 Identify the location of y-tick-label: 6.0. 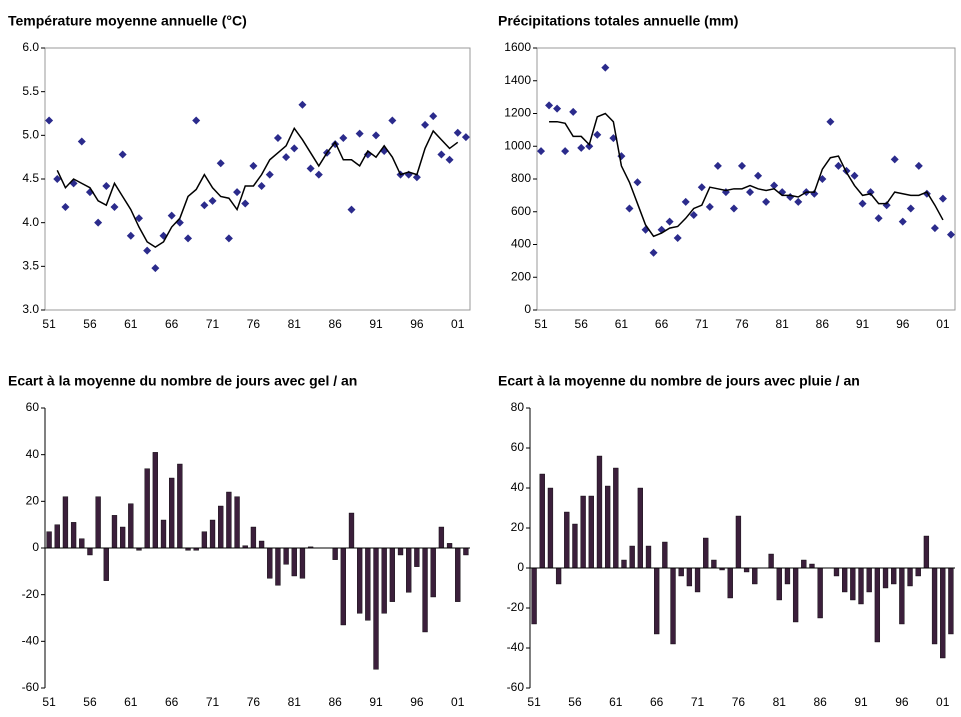
(30, 47).